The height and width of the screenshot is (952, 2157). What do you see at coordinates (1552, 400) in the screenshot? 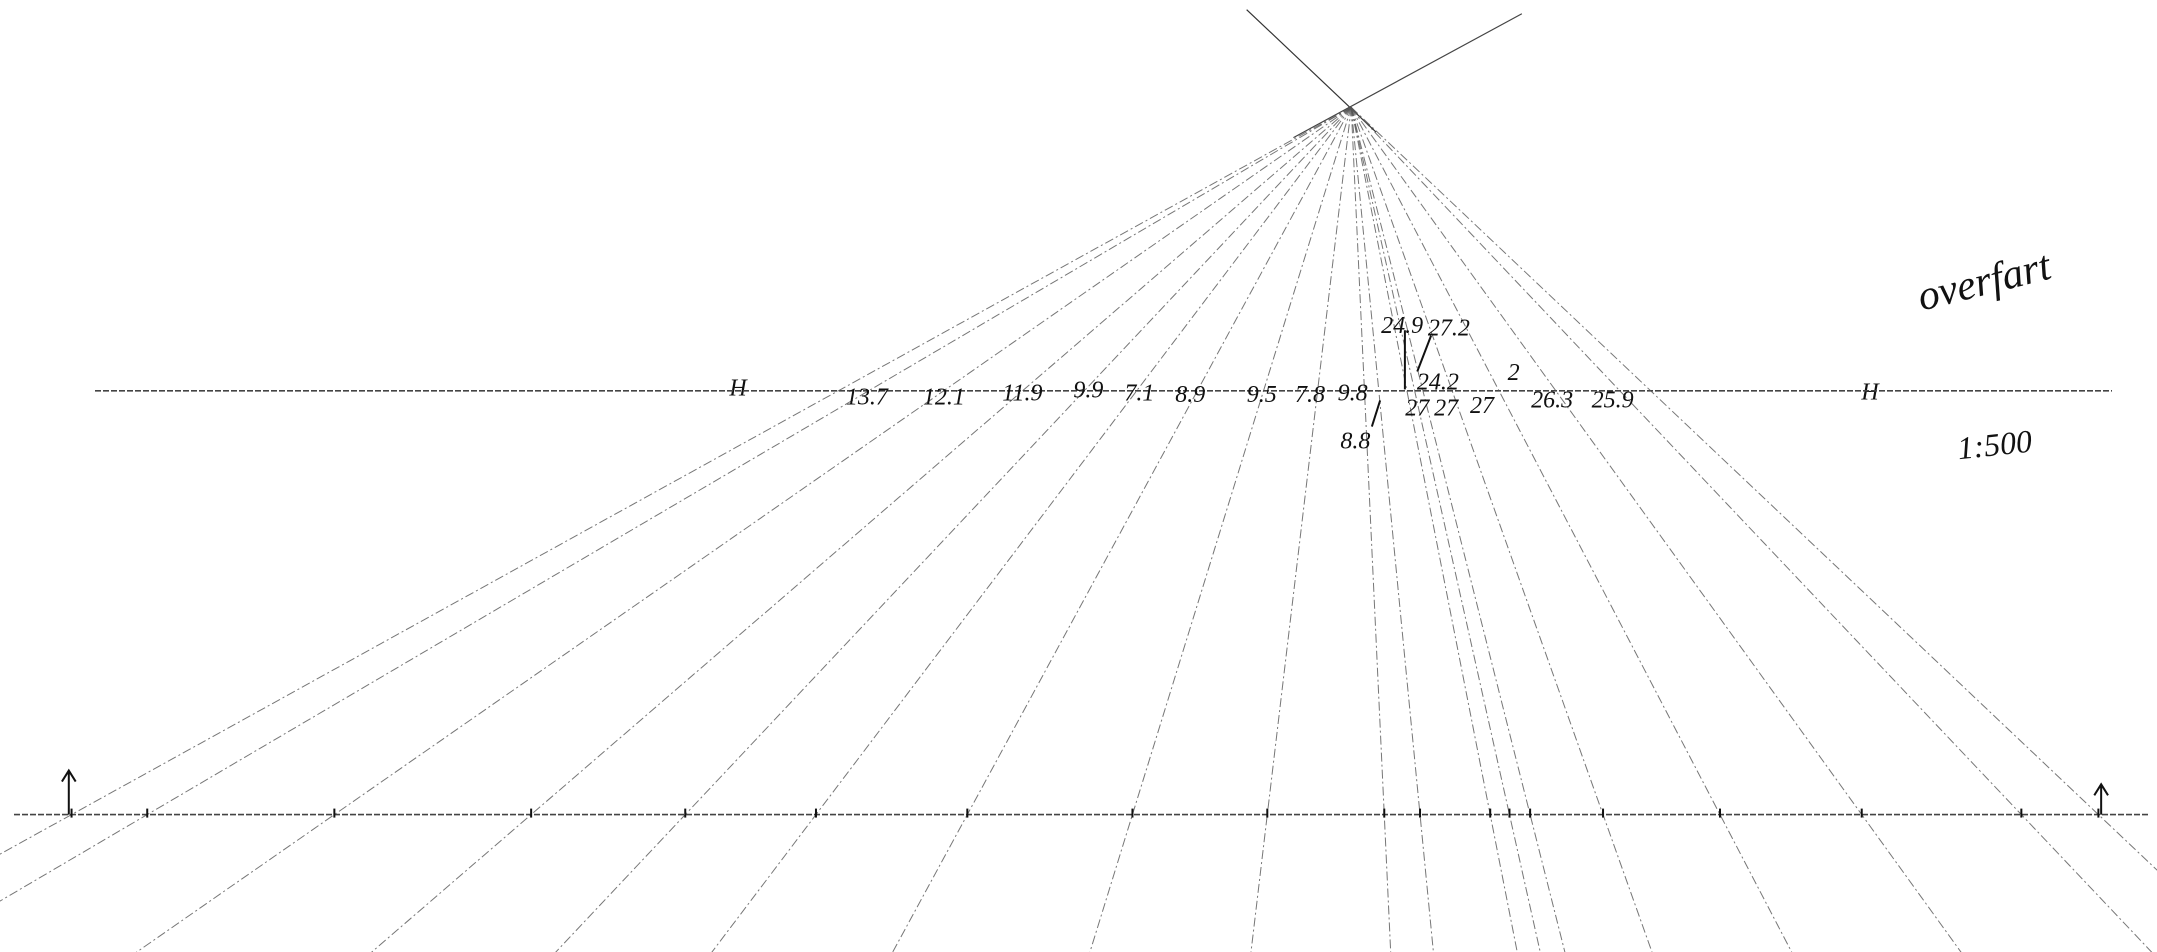
I see `height-label: 26.3` at bounding box center [1552, 400].